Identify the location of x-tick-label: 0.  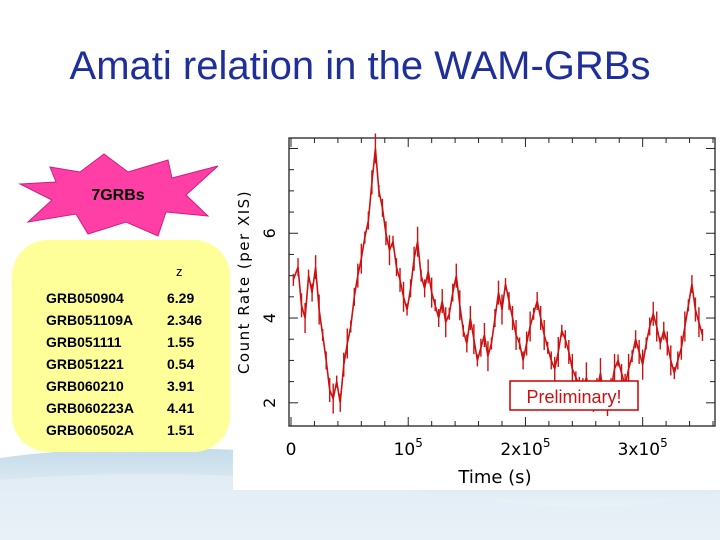
(291, 450).